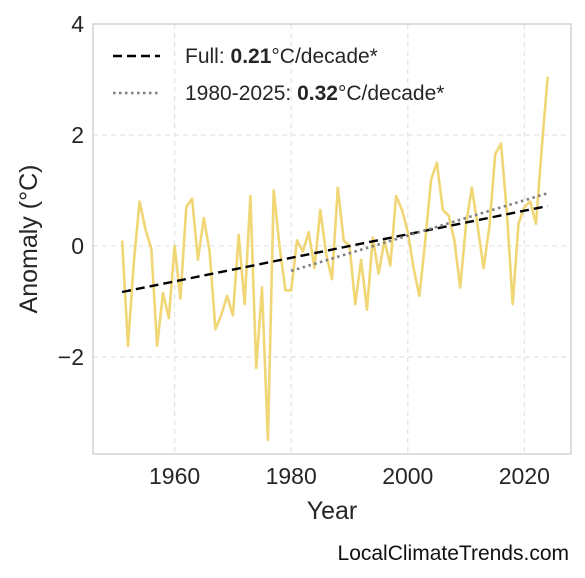 This screenshot has height=578, width=585. Describe the element at coordinates (524, 476) in the screenshot. I see `x-tick-label: 2020` at that location.